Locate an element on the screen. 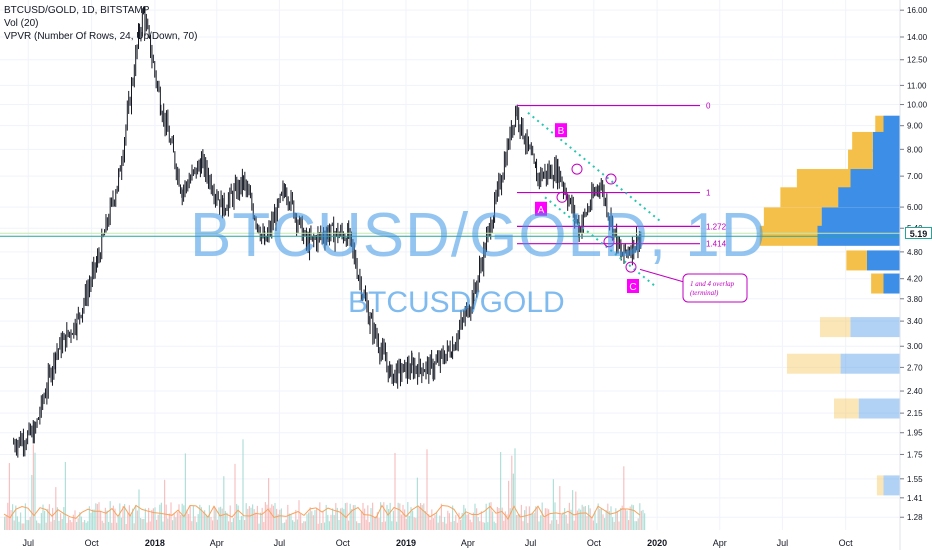  y-tick-label-18: 1.95 is located at coordinates (915, 433).